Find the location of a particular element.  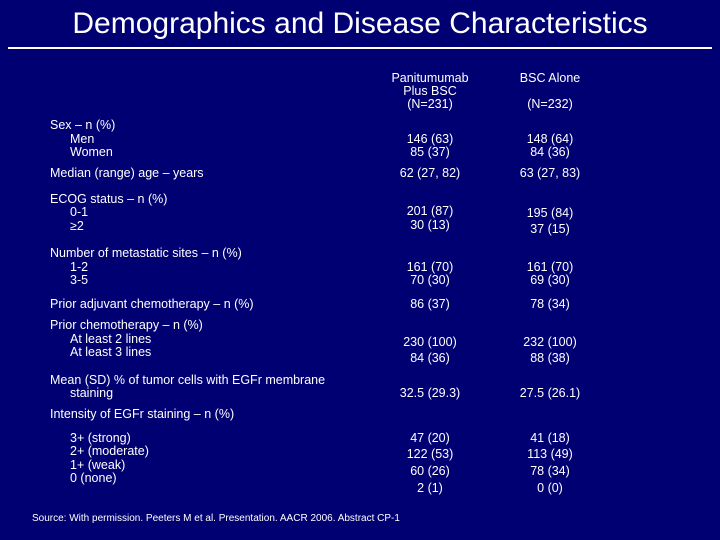

cell-strong-bsc: 41 (18) is located at coordinates (550, 438).